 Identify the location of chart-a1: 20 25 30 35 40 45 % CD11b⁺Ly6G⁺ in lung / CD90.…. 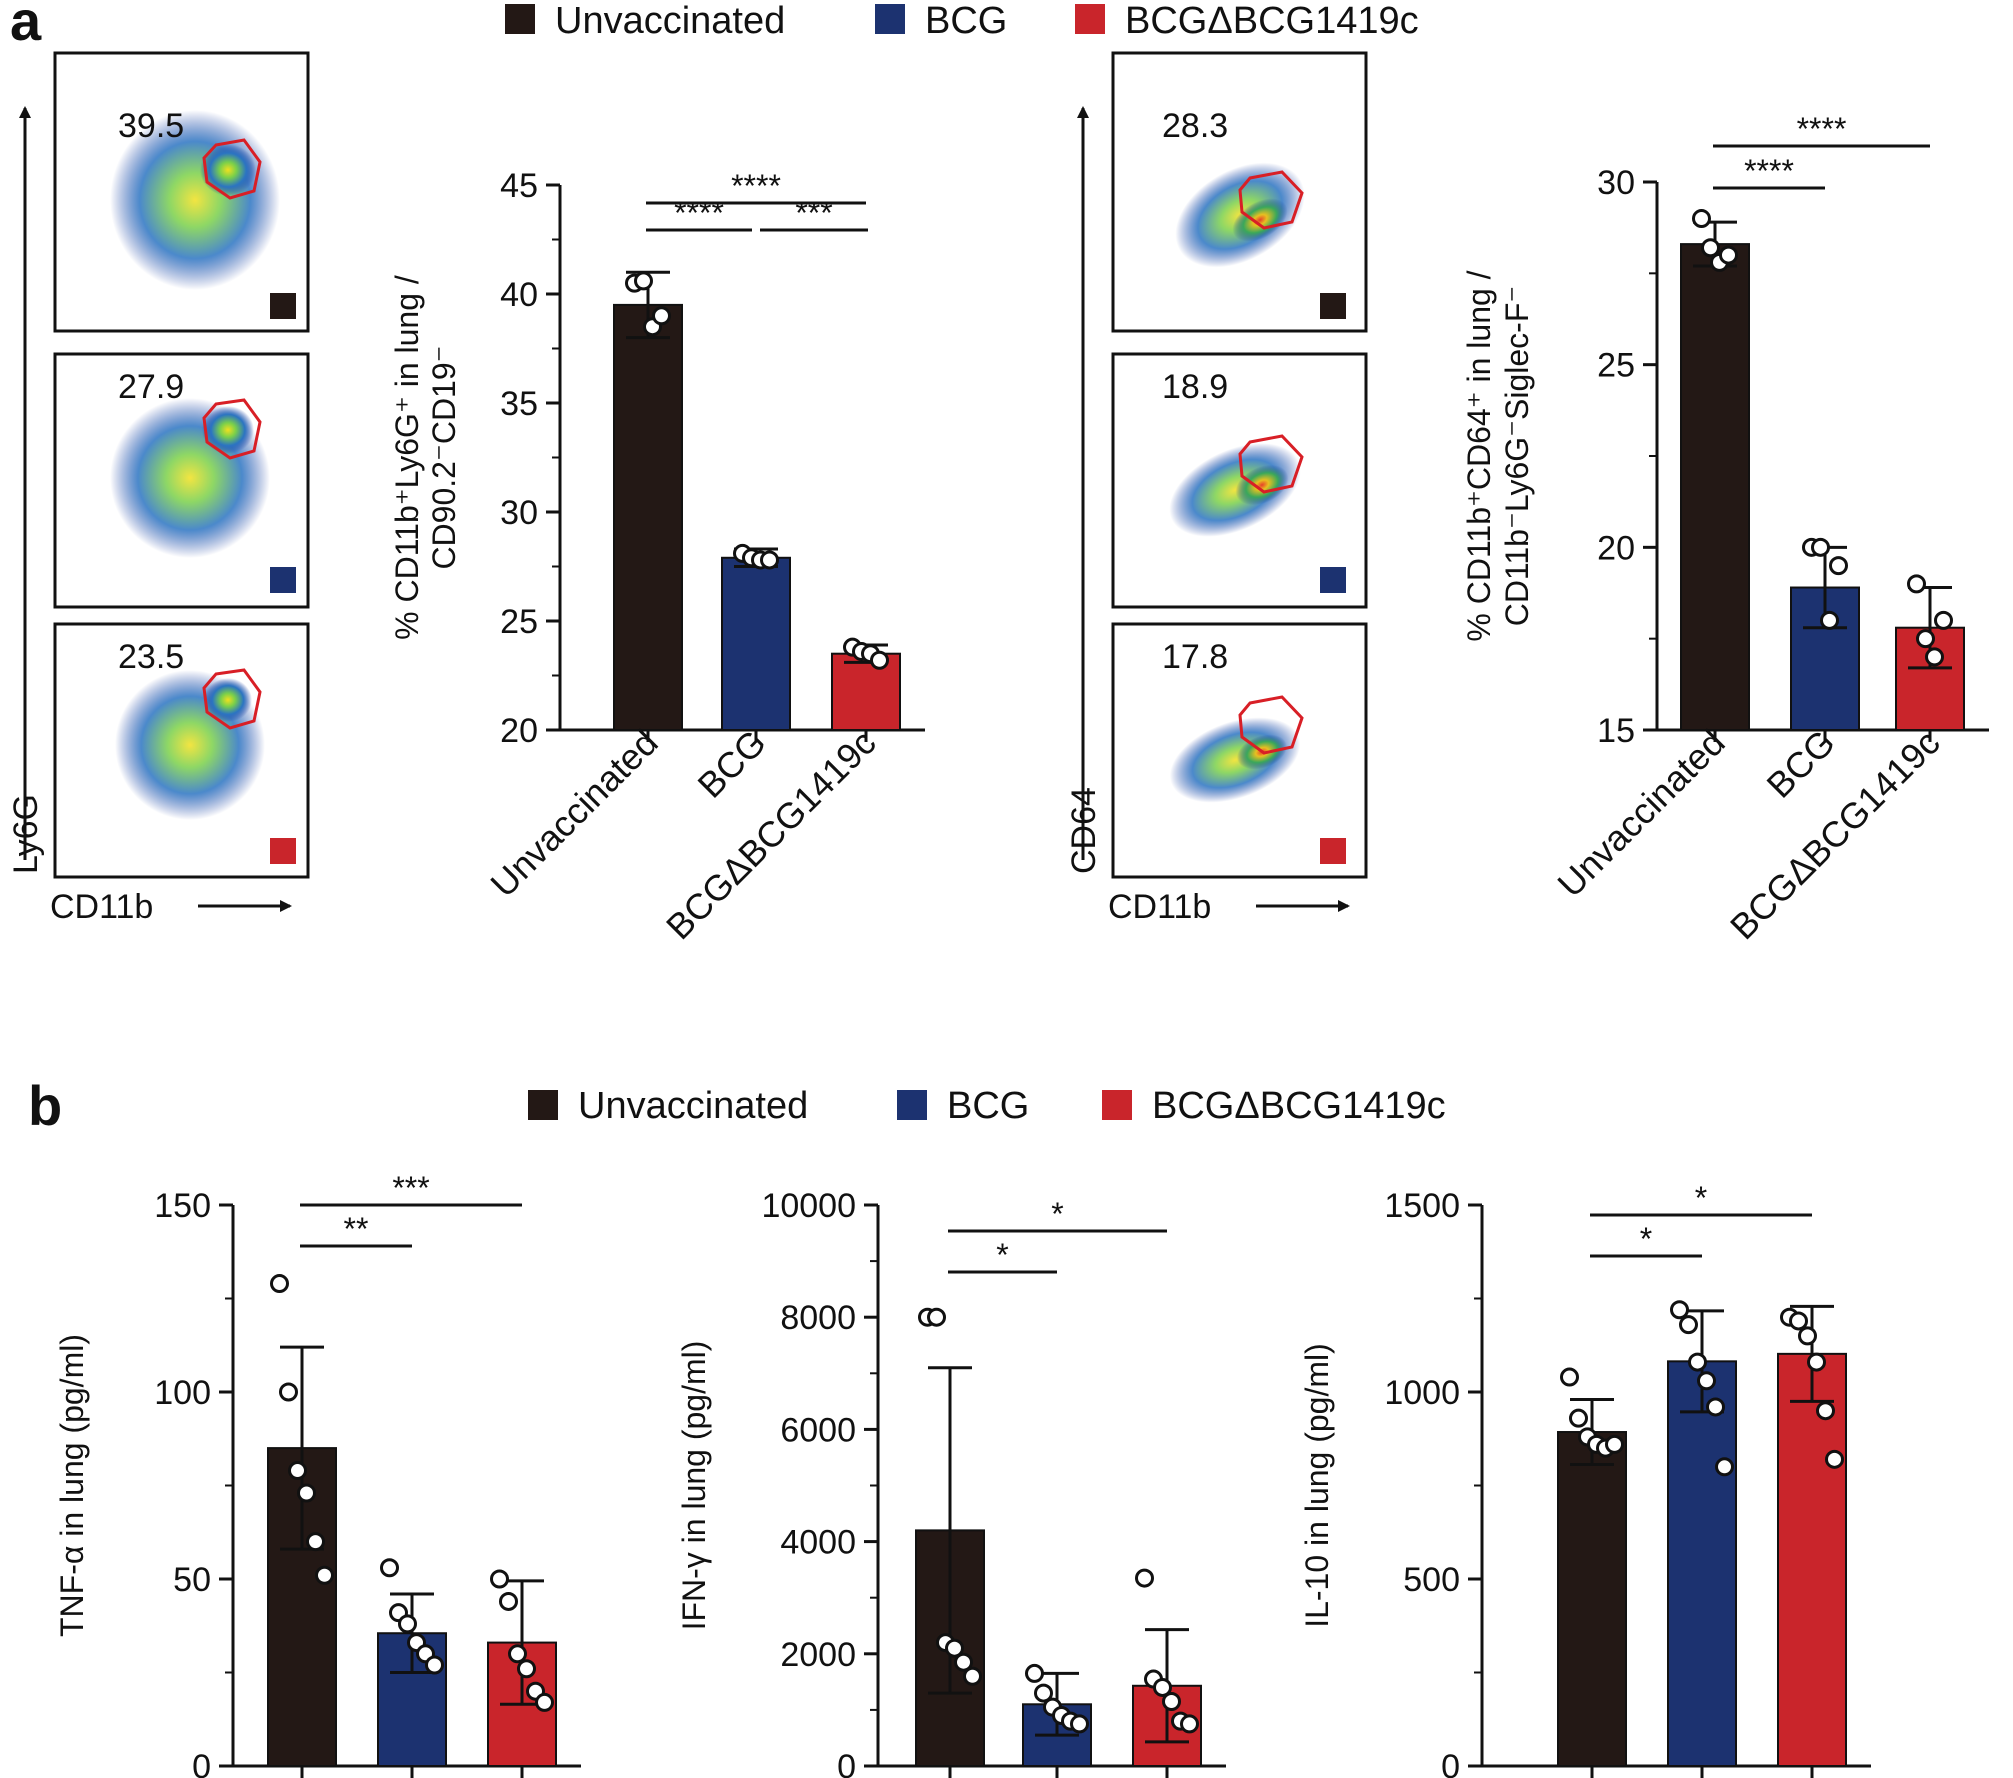
(657, 557).